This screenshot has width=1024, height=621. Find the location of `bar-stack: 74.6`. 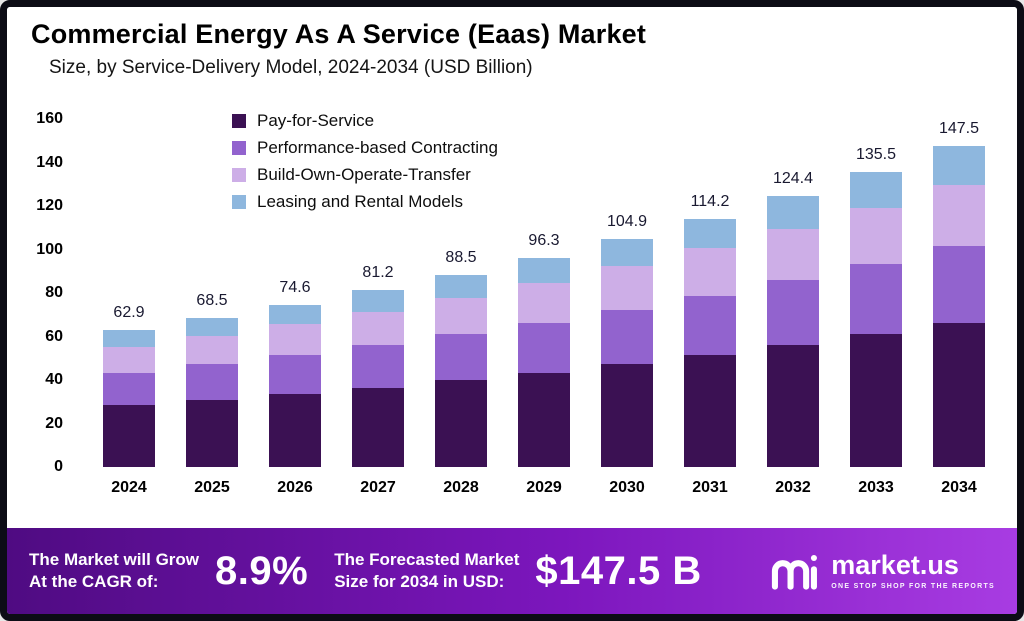

bar-stack: 74.6 is located at coordinates (295, 293).